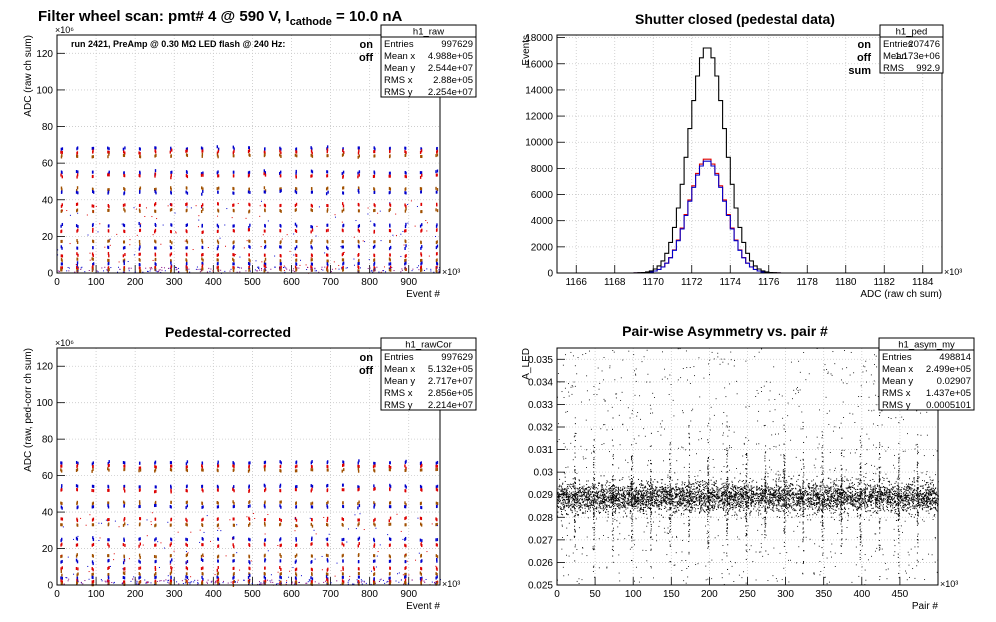 Image resolution: width=996 pixels, height=622 pixels. What do you see at coordinates (450, 393) in the screenshot?
I see `stats-value: 2.856e+05` at bounding box center [450, 393].